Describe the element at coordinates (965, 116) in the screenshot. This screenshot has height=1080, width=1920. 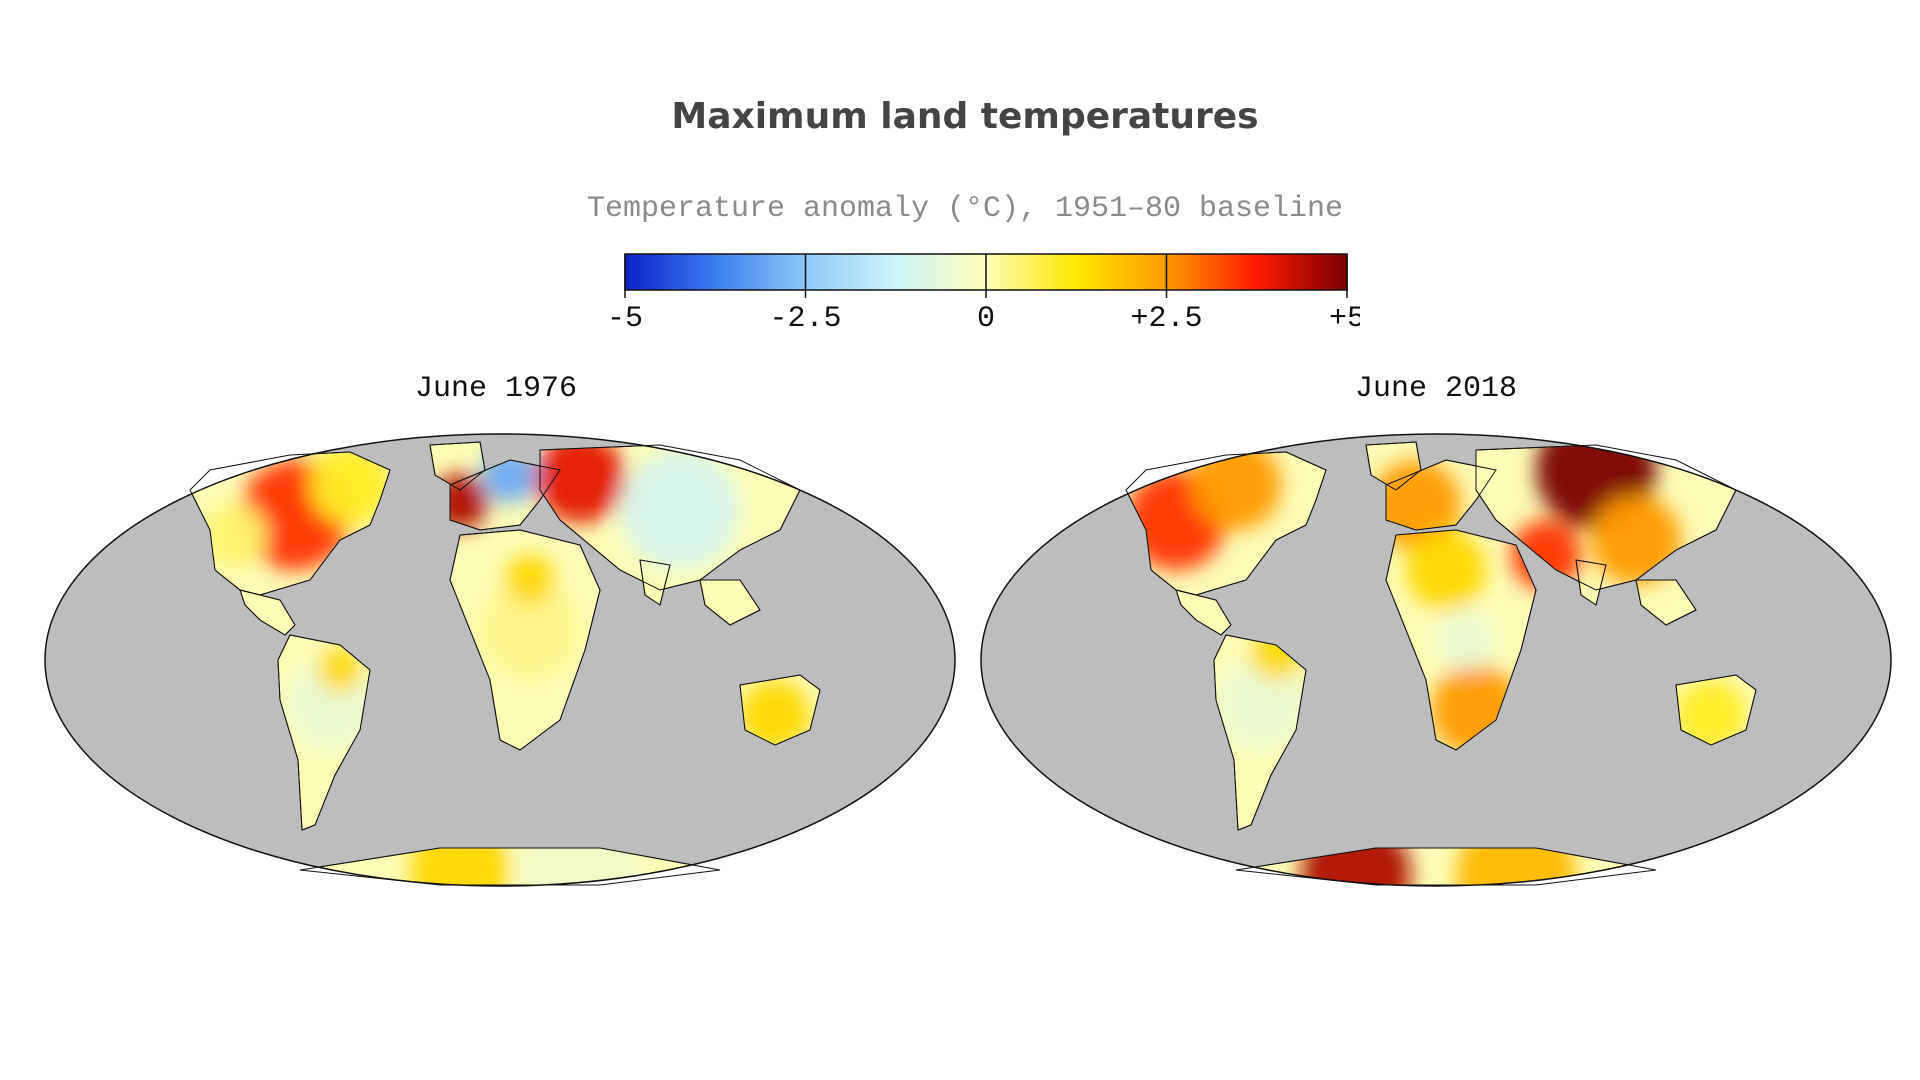
I see `chart-title: Maximum land temperatures` at that location.